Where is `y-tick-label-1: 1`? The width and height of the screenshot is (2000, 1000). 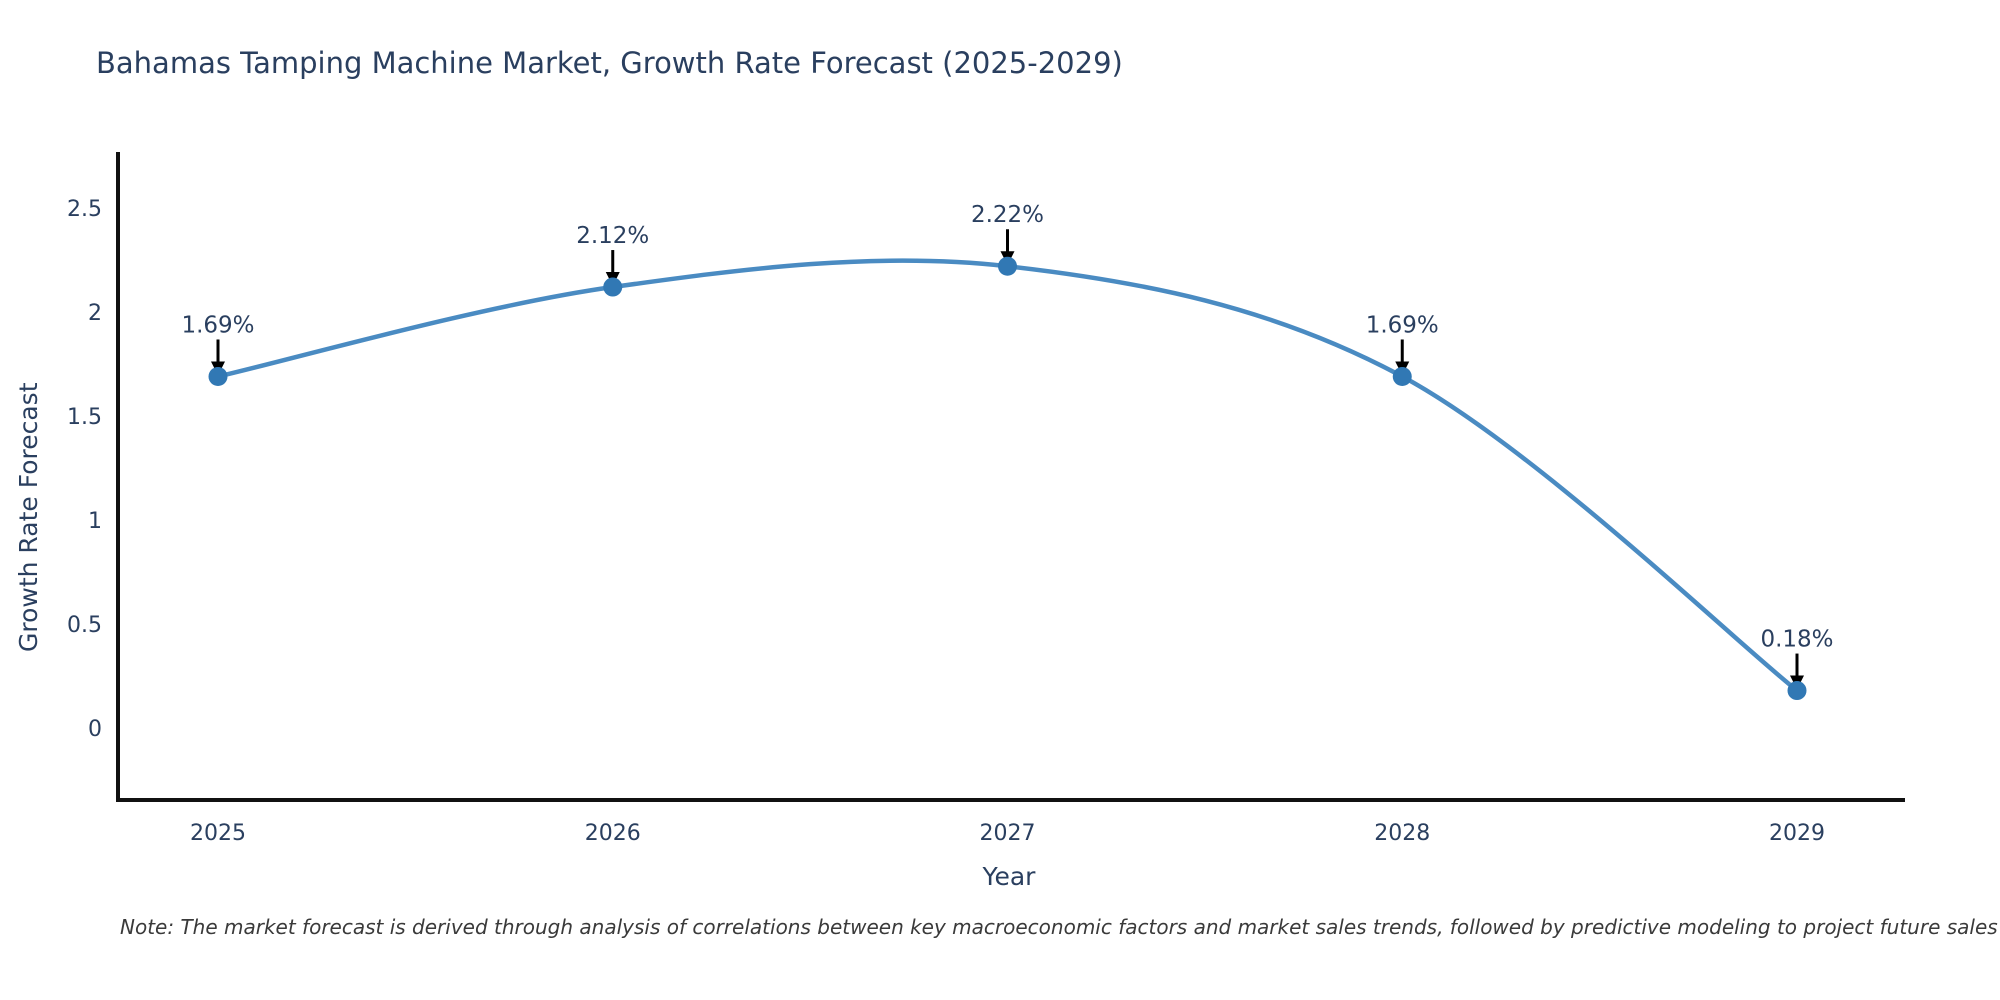 y-tick-label-1: 1 is located at coordinates (95, 521).